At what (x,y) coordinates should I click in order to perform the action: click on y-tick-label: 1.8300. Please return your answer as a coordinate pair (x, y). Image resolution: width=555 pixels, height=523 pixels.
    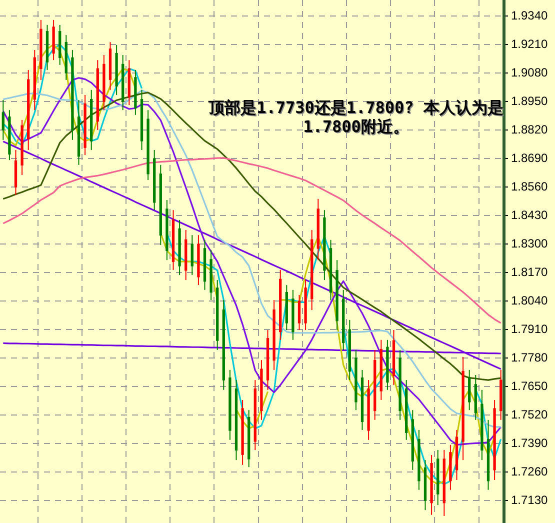
    Looking at the image, I should click on (529, 243).